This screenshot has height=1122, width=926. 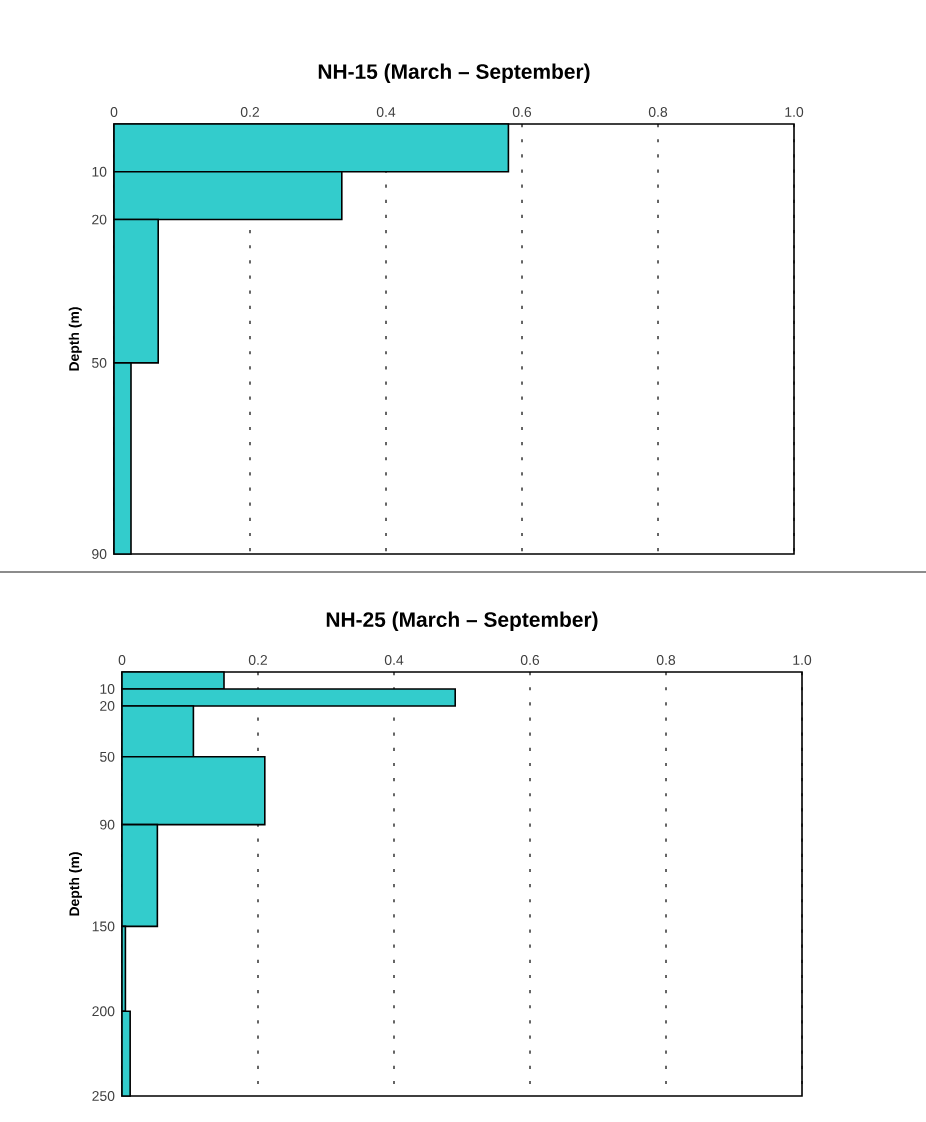 I want to click on chart-title: NH-25 (March – September), so click(x=462, y=621).